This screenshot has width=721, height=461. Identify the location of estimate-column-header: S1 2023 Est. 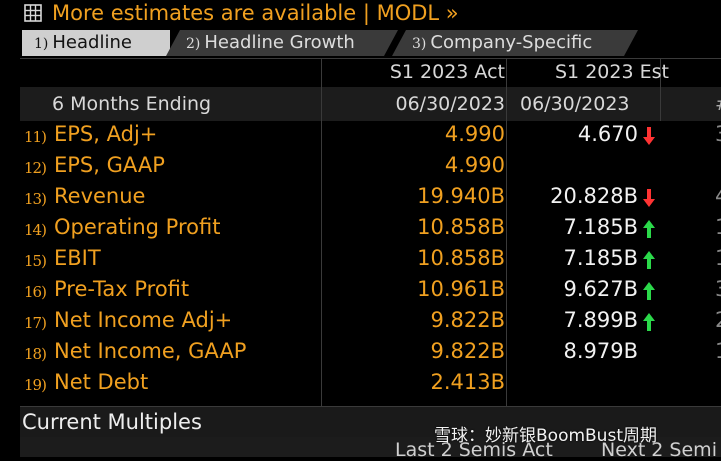
(612, 72).